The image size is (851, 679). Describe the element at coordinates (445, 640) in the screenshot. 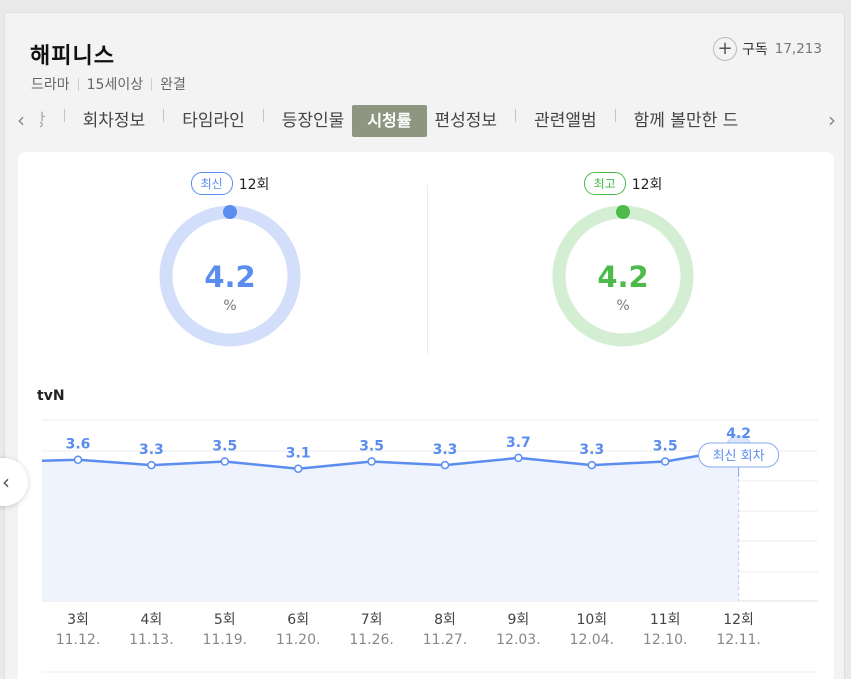

I see `x-date-label: 11.27.` at that location.